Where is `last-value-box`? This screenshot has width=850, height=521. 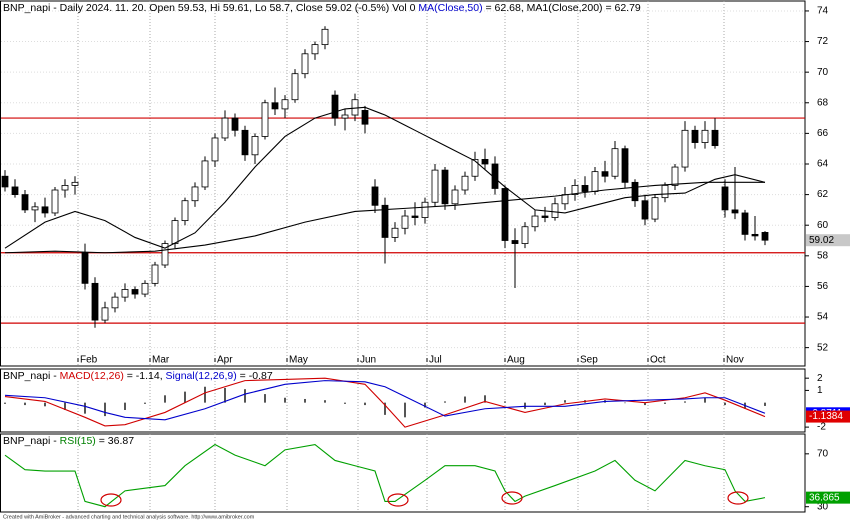
last-value-box is located at coordinates (828, 497).